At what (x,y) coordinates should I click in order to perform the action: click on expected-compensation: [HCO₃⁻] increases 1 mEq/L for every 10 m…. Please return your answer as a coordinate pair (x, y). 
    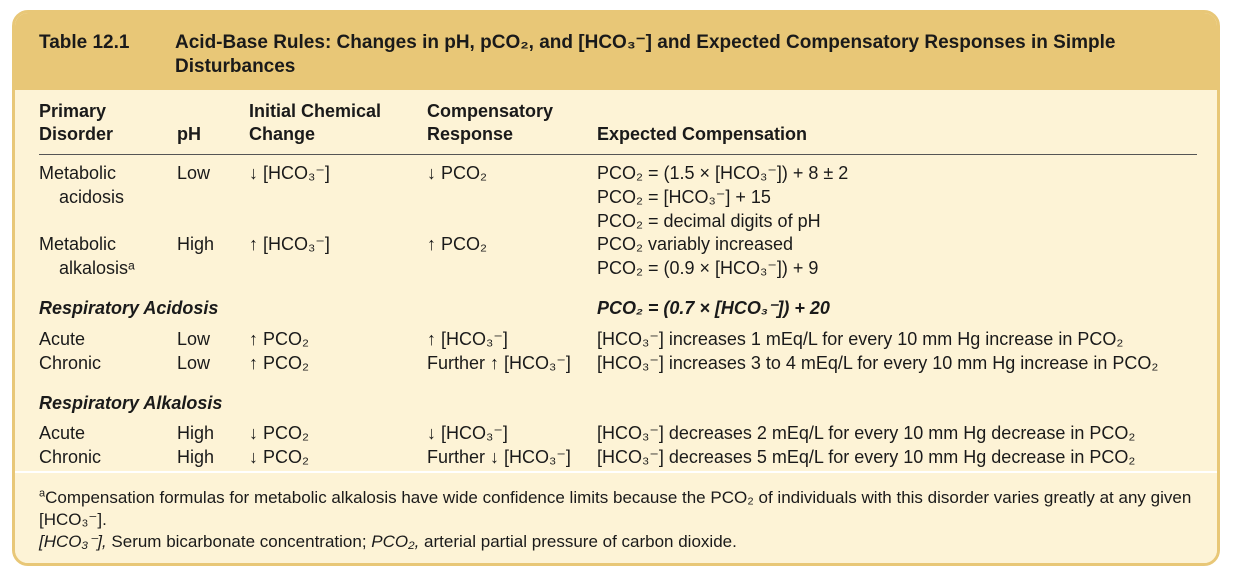
    Looking at the image, I should click on (860, 339).